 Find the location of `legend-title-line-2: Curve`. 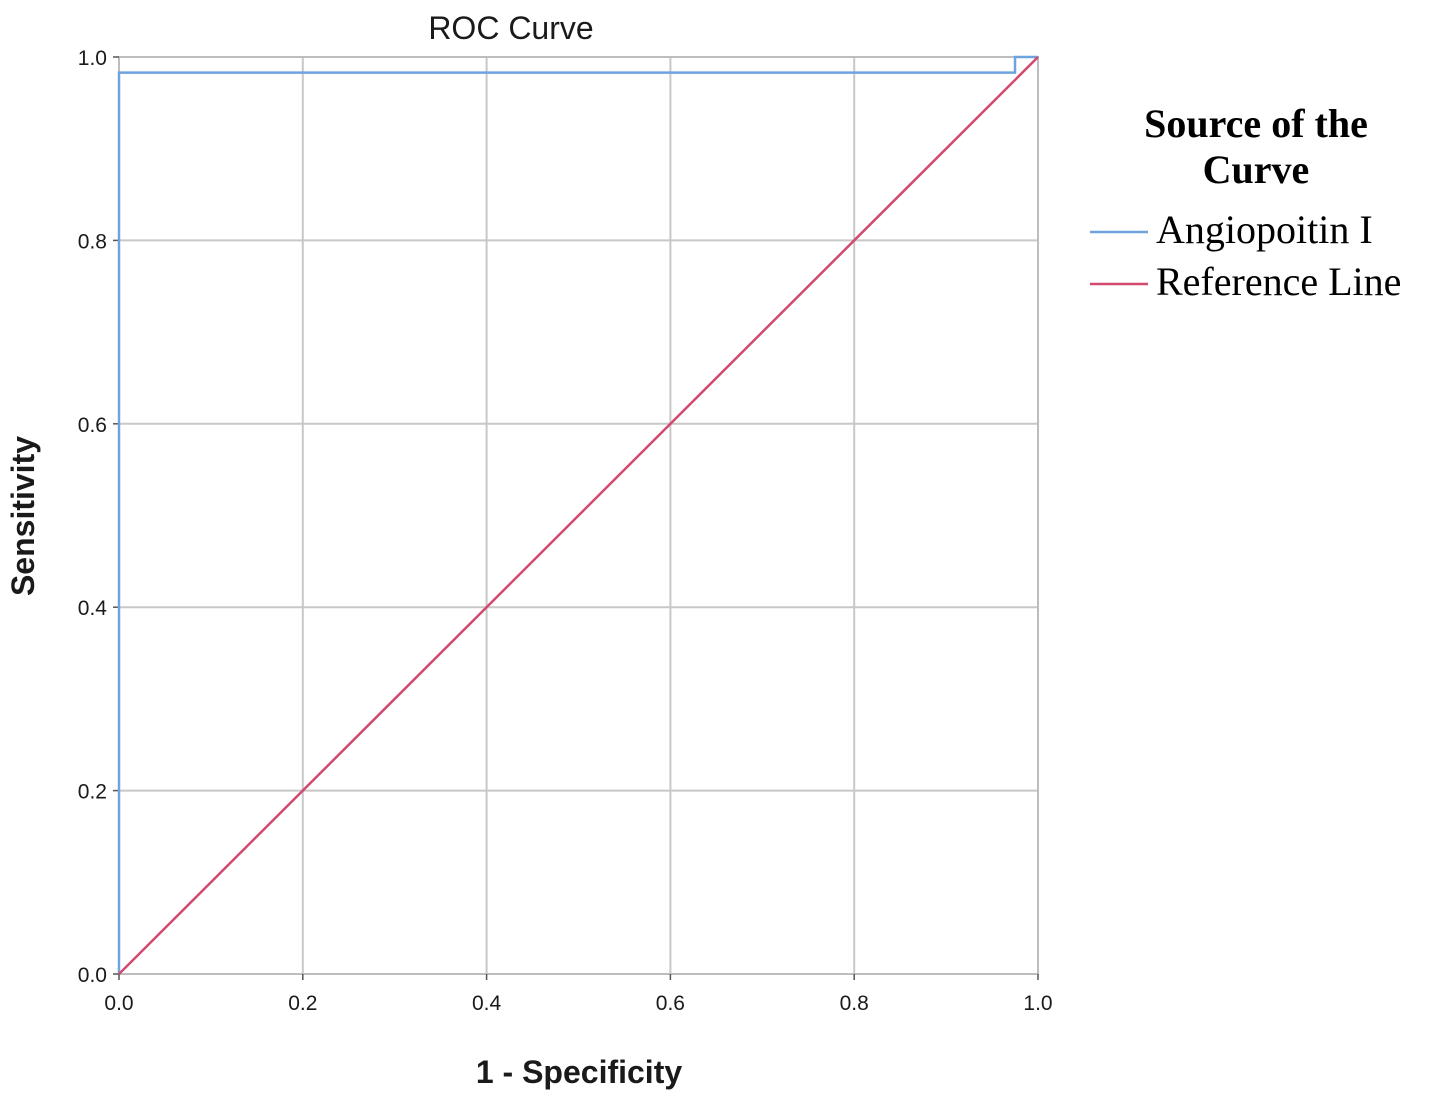

legend-title-line-2: Curve is located at coordinates (1256, 169).